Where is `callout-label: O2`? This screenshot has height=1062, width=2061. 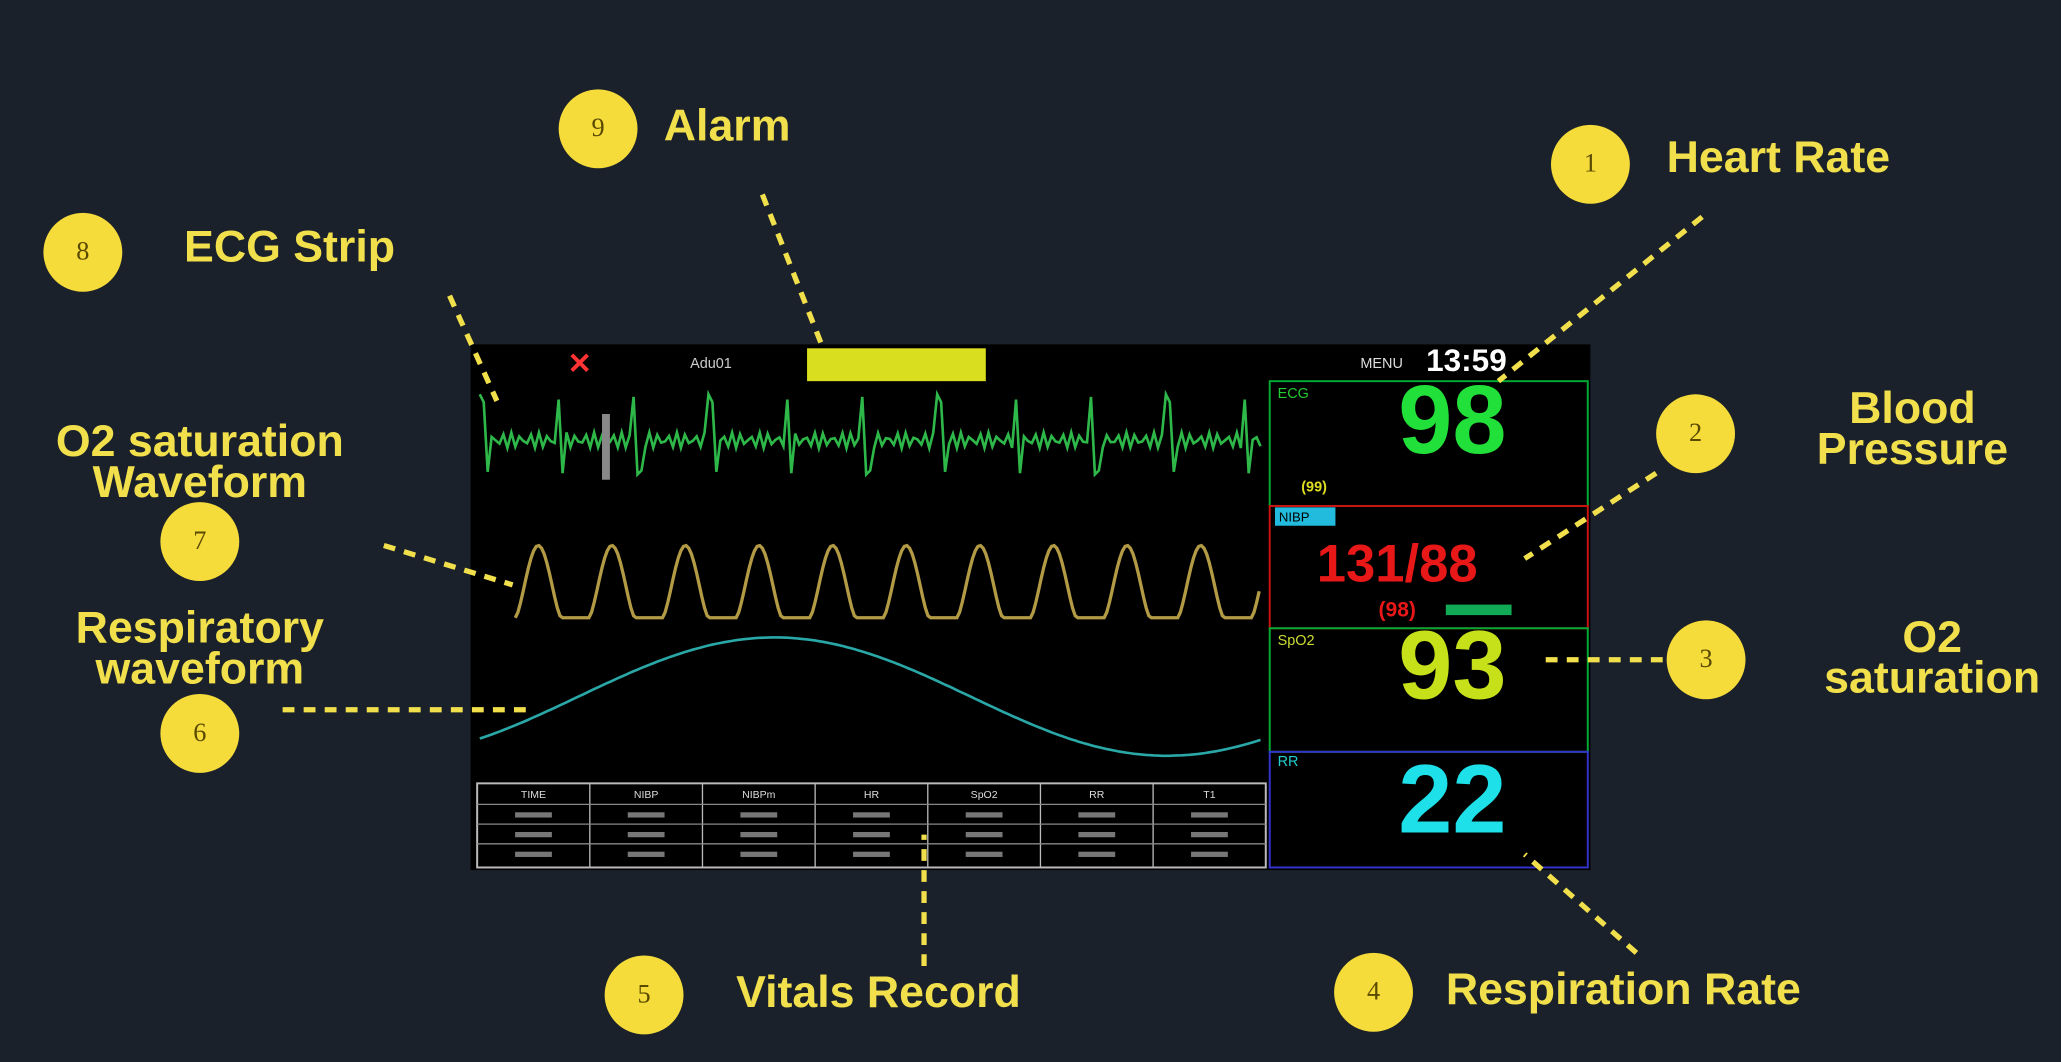
callout-label: O2 is located at coordinates (1932, 637).